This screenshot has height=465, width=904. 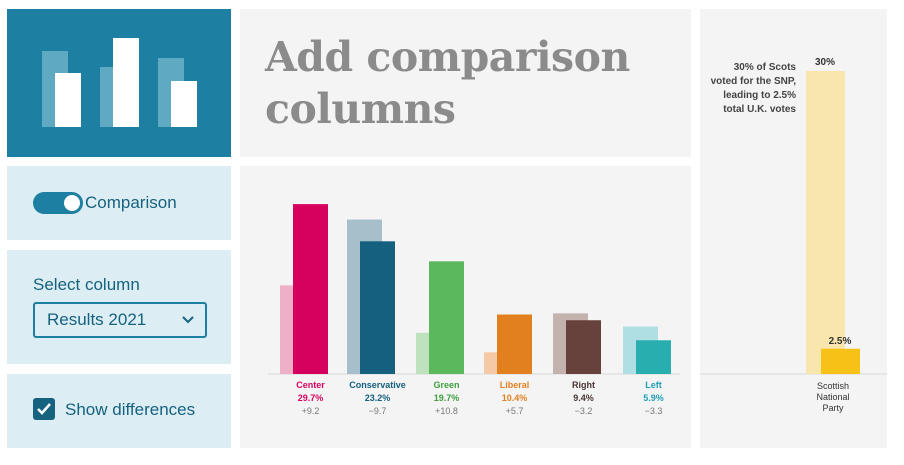 I want to click on show-differences-checkbox, so click(x=44, y=409).